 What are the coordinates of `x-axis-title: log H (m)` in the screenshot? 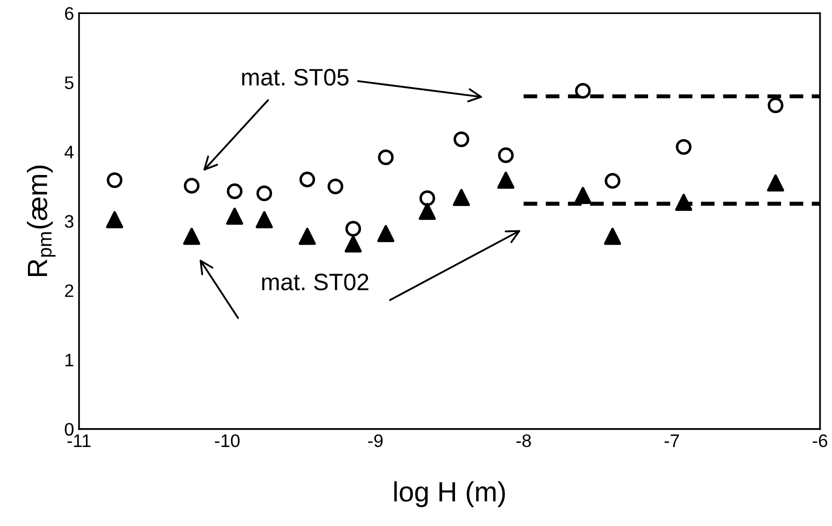 It's located at (449, 494).